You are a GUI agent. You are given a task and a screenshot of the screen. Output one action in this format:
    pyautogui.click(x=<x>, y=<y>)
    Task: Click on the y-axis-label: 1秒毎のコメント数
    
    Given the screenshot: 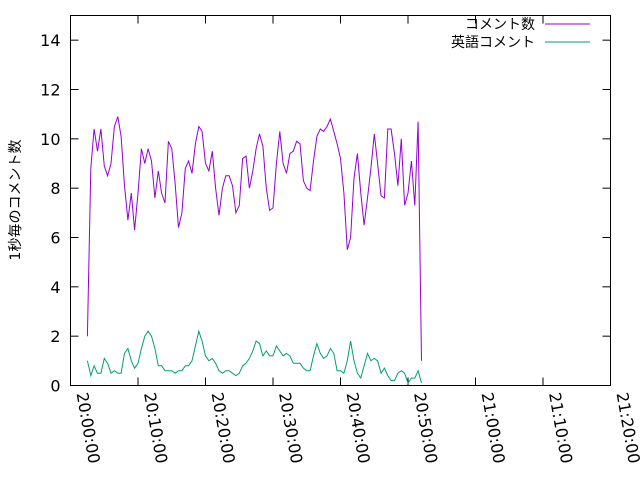 What is the action you would take?
    pyautogui.click(x=16, y=200)
    